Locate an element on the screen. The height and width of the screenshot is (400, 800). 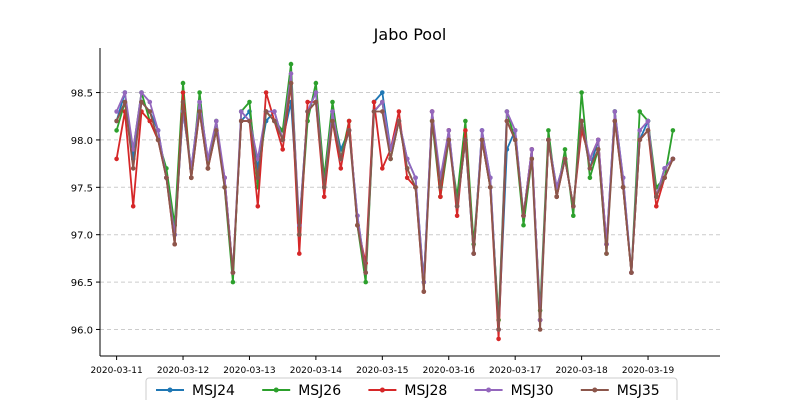
y-tick-label: 98.5 is located at coordinates (82, 94).